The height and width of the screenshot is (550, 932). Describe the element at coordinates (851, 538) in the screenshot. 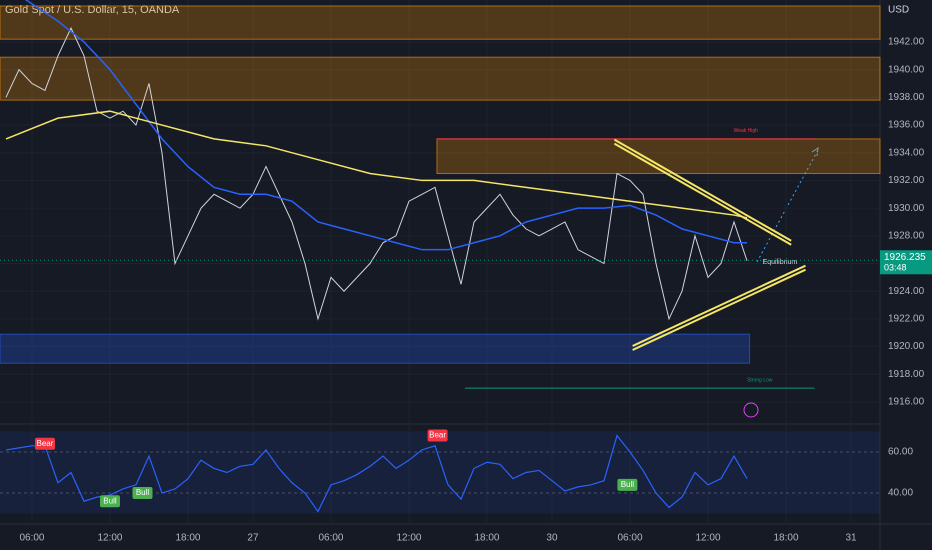

I see `x-tick-label: 31` at that location.